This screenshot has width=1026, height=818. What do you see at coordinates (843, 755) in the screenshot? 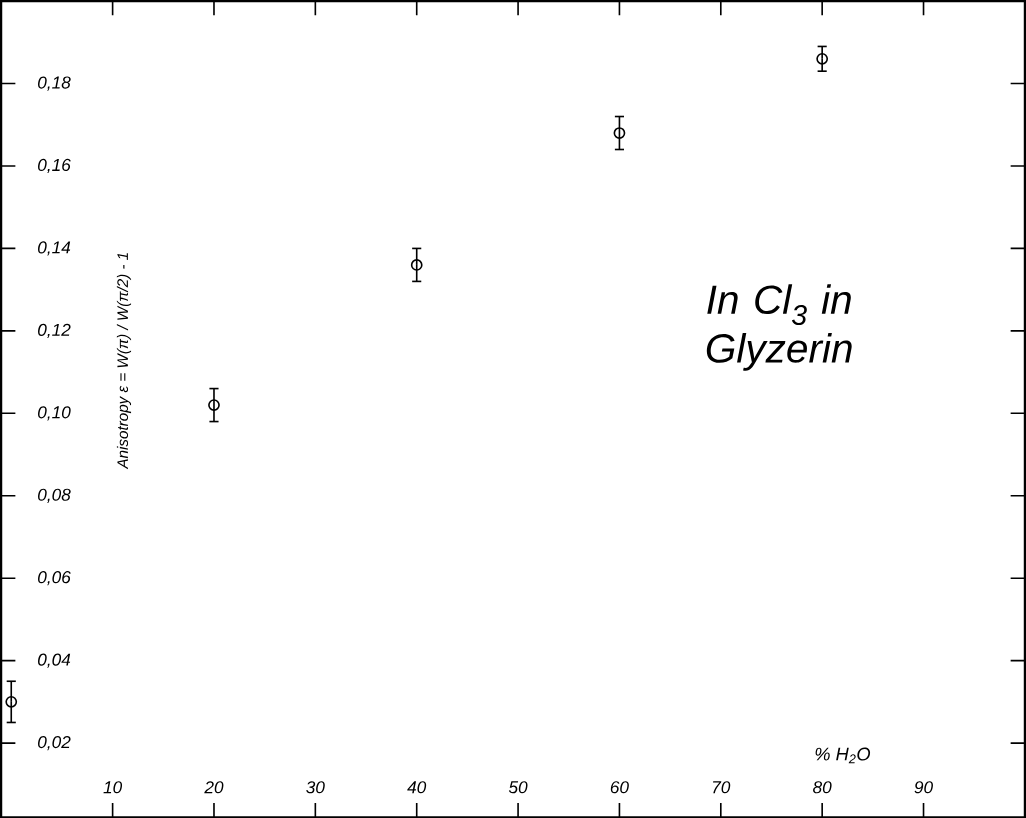
I see `x-axis-title: % H$_{2}$O` at bounding box center [843, 755].